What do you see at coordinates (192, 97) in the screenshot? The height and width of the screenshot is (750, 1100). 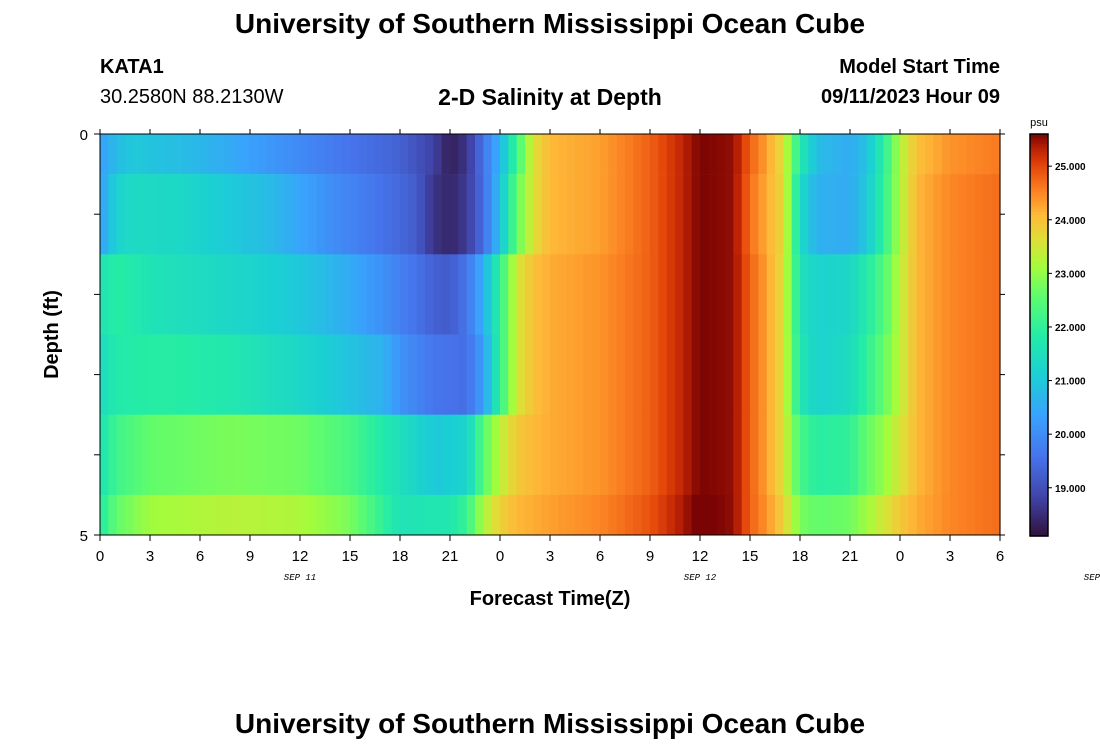 I see `station-coordinates: 30.2580N 88.2130W` at bounding box center [192, 97].